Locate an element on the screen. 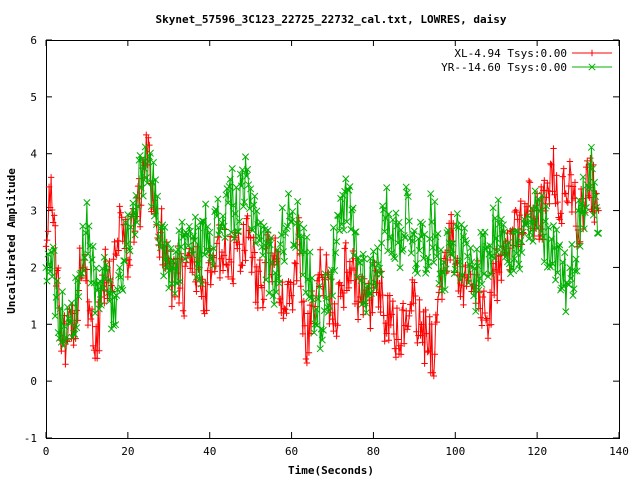  y-tick-label: 6 is located at coordinates (33, 40).